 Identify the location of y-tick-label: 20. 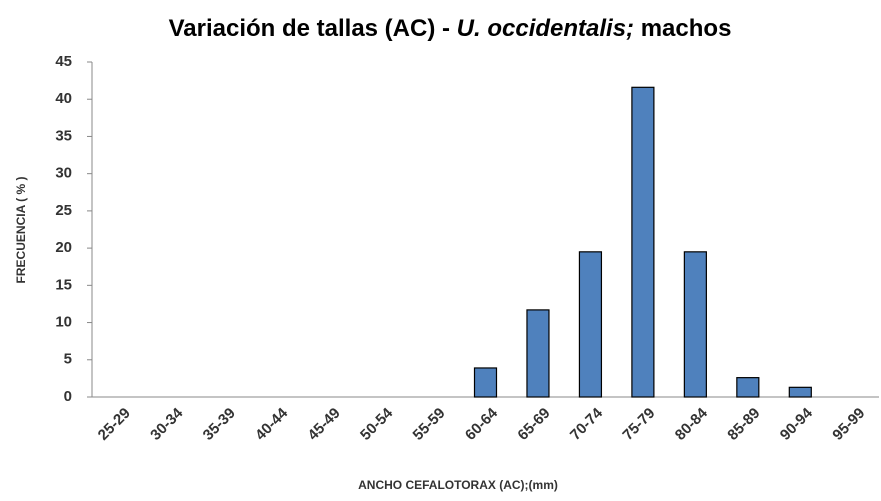
(63, 247).